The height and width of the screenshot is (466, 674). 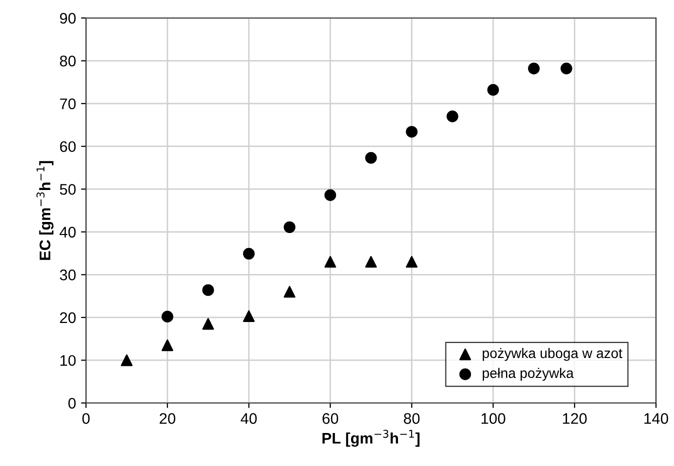 I want to click on legend-label: pełna pożywka, so click(x=528, y=374).